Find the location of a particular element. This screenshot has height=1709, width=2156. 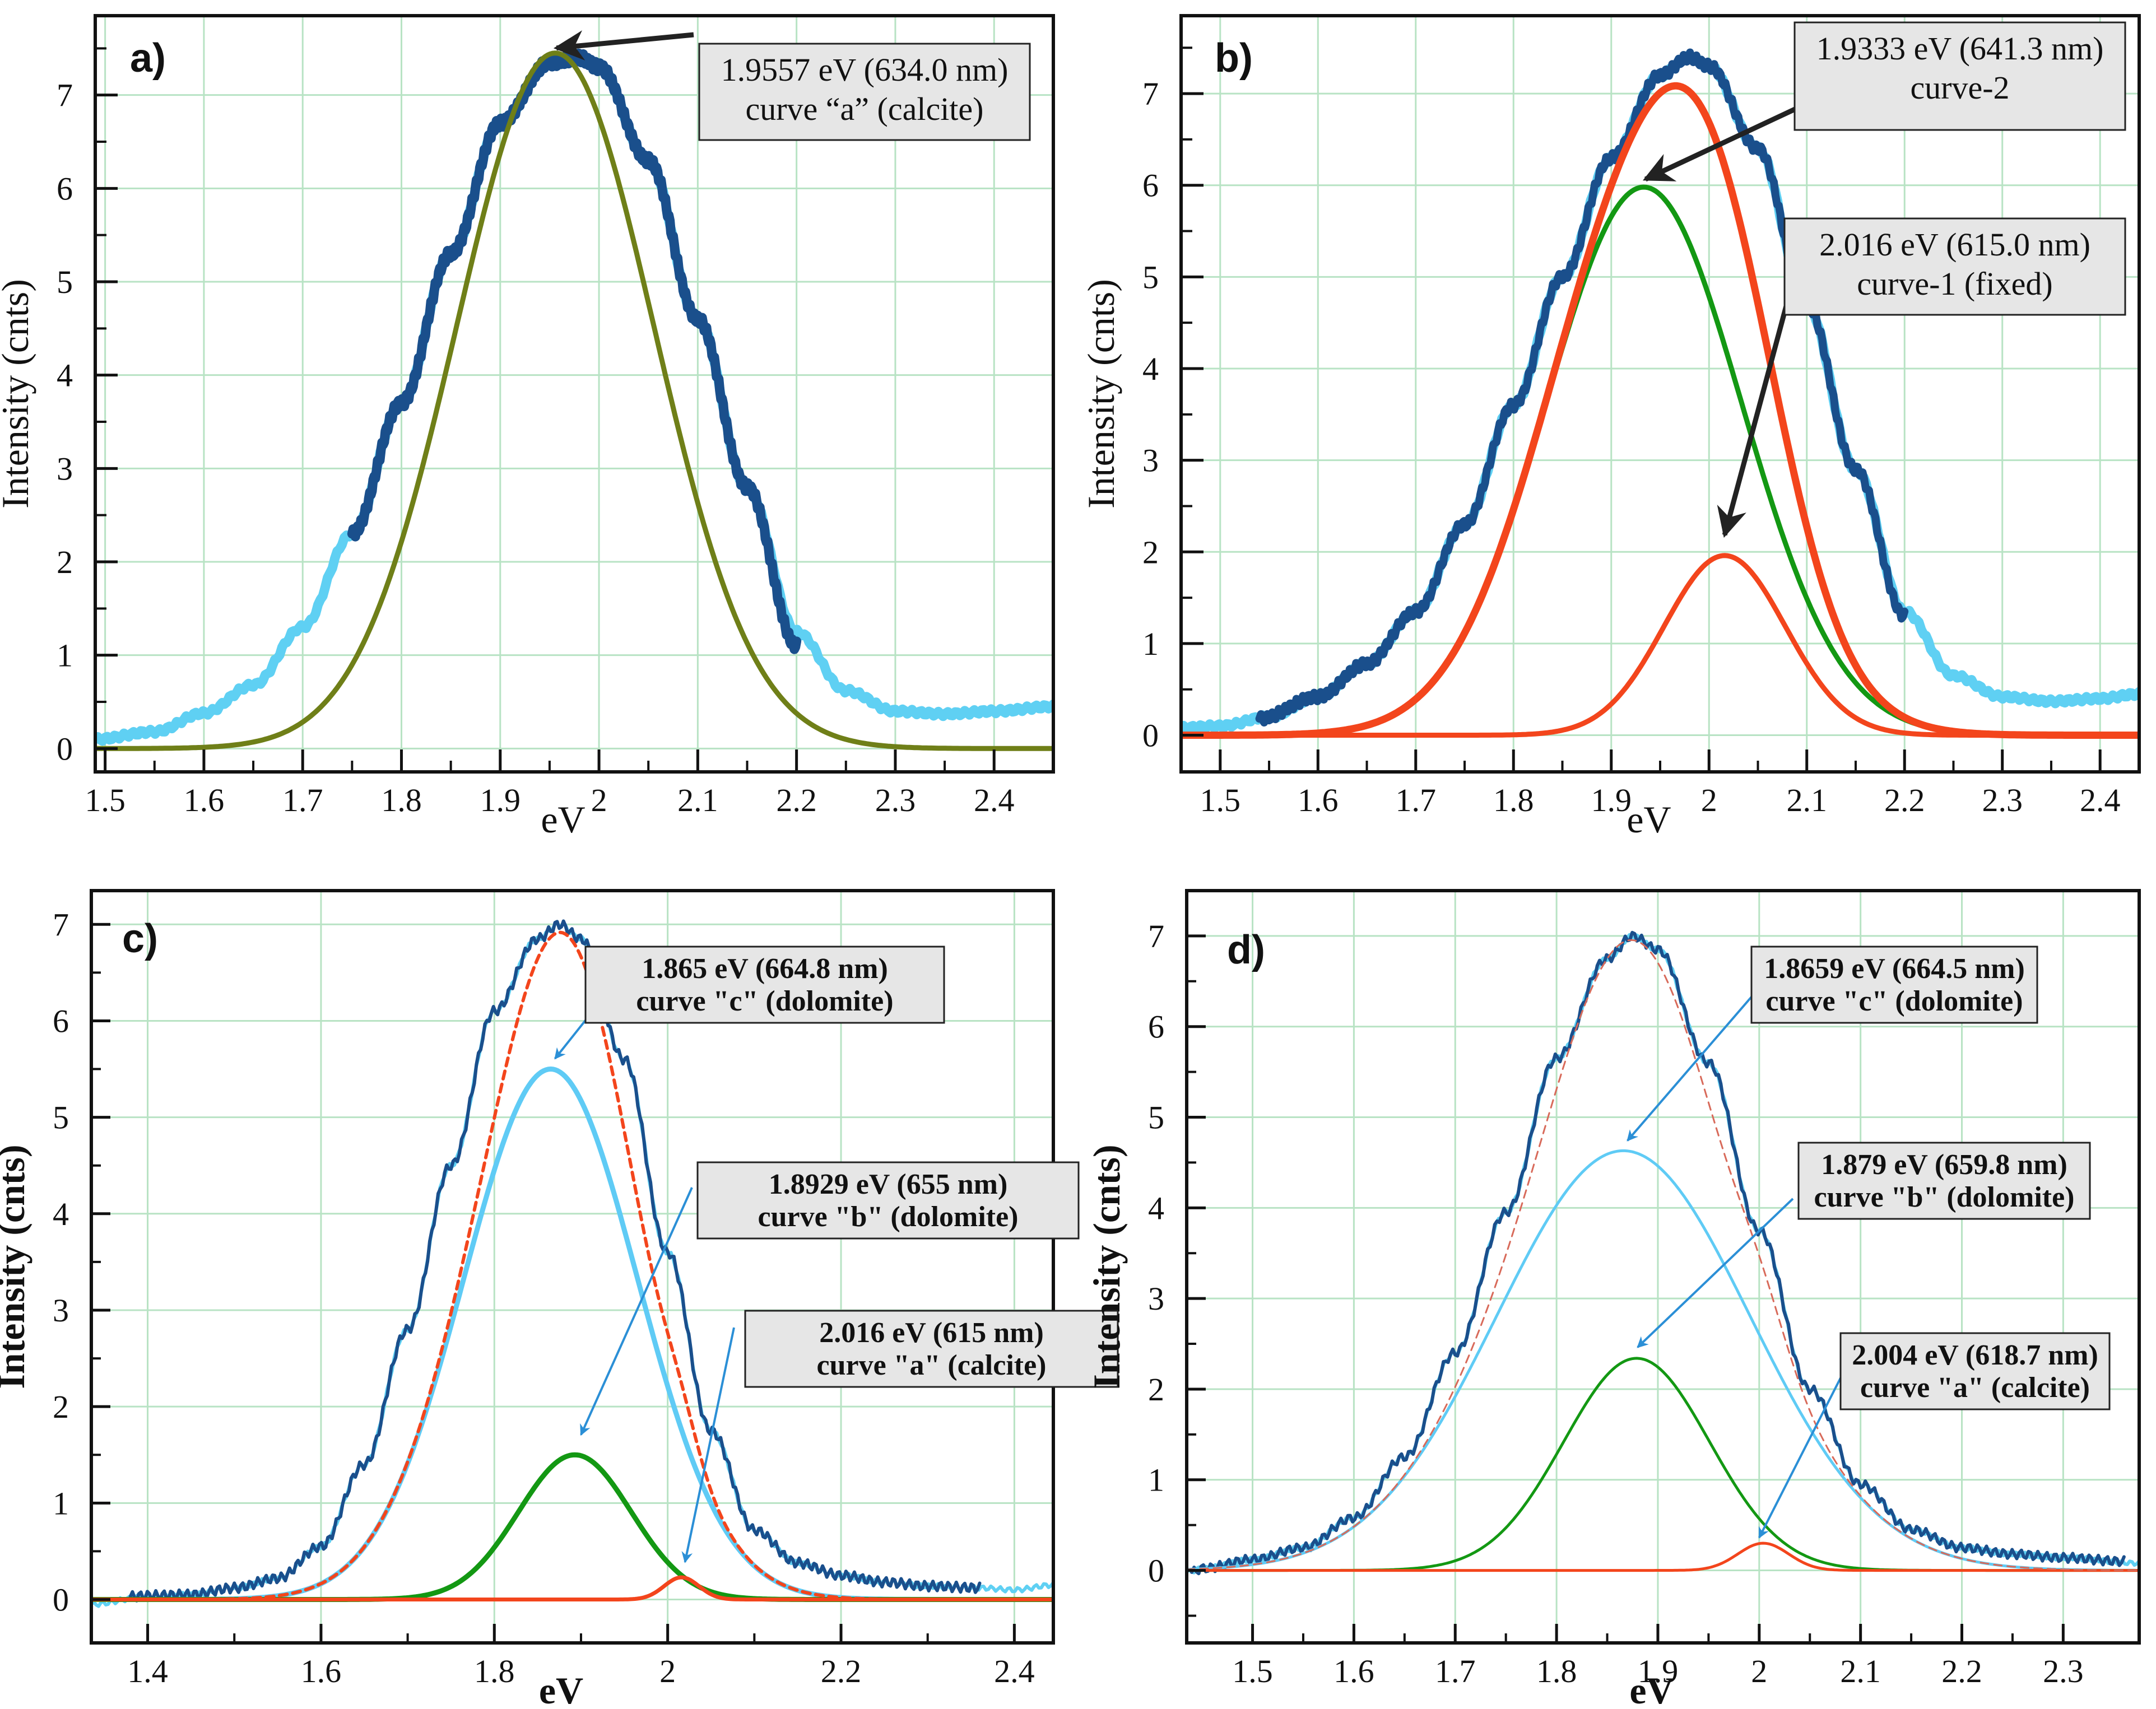

x-tick-label: 1.7 is located at coordinates (1416, 800).